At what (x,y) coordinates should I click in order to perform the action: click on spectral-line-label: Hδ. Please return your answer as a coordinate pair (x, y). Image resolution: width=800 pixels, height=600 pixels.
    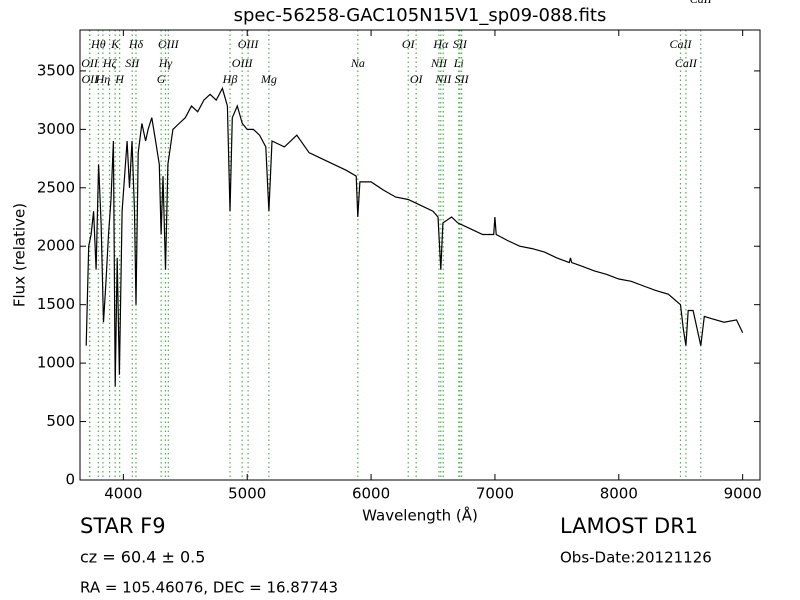
    Looking at the image, I should click on (136, 44).